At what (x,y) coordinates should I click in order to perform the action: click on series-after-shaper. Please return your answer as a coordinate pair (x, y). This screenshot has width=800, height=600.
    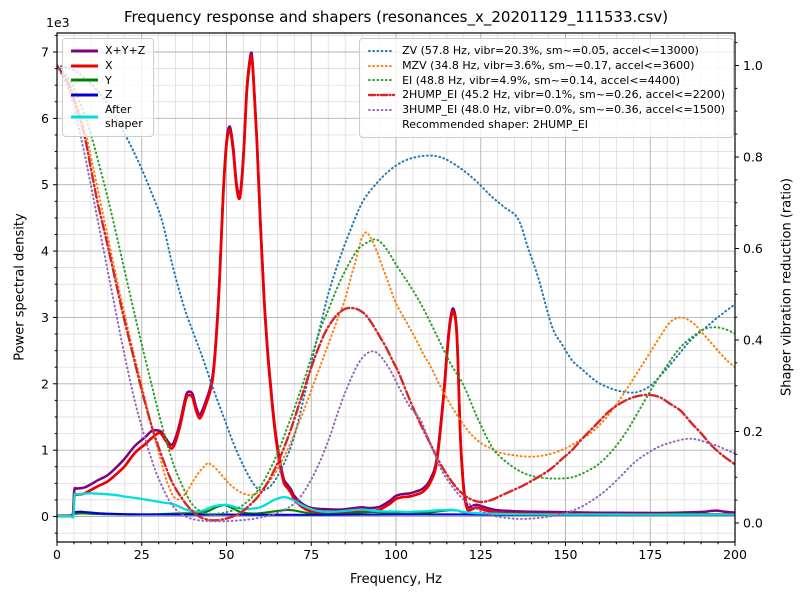
    Looking at the image, I should click on (396, 505).